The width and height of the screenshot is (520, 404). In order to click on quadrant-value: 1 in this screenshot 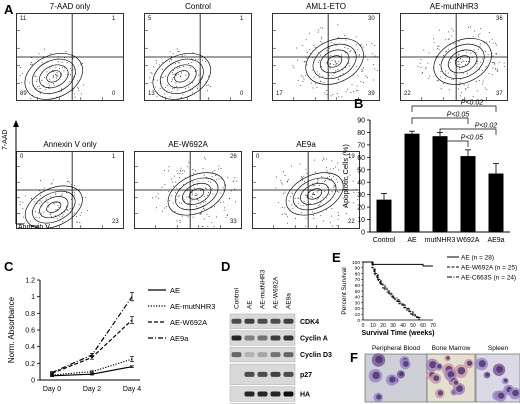, I will do `click(114, 19)`.